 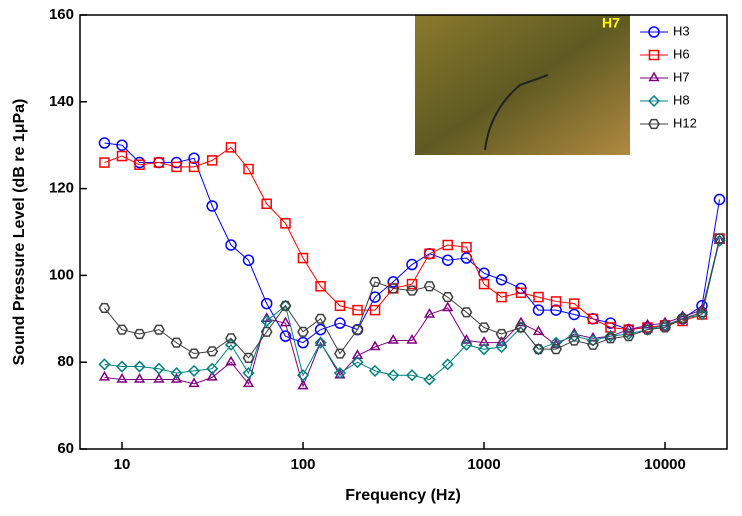 I want to click on y-tick-label: 120, so click(x=61, y=188).